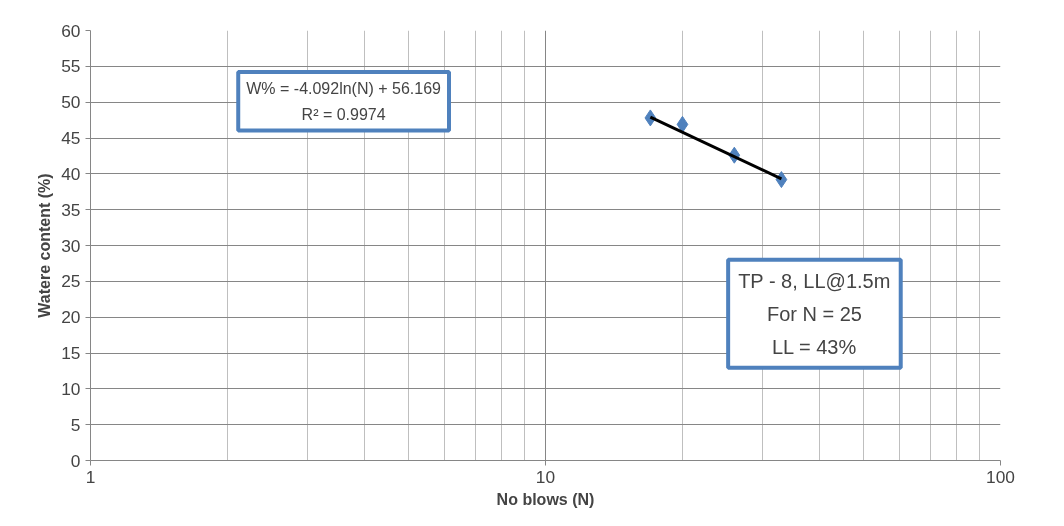  I want to click on x-tick-label: 1, so click(90, 476).